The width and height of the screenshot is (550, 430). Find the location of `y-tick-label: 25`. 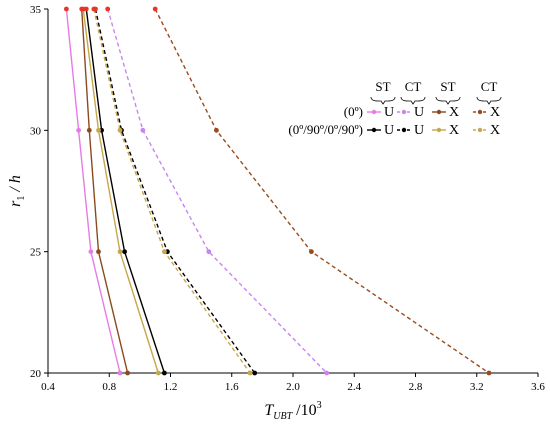

y-tick-label: 25 is located at coordinates (36, 253).